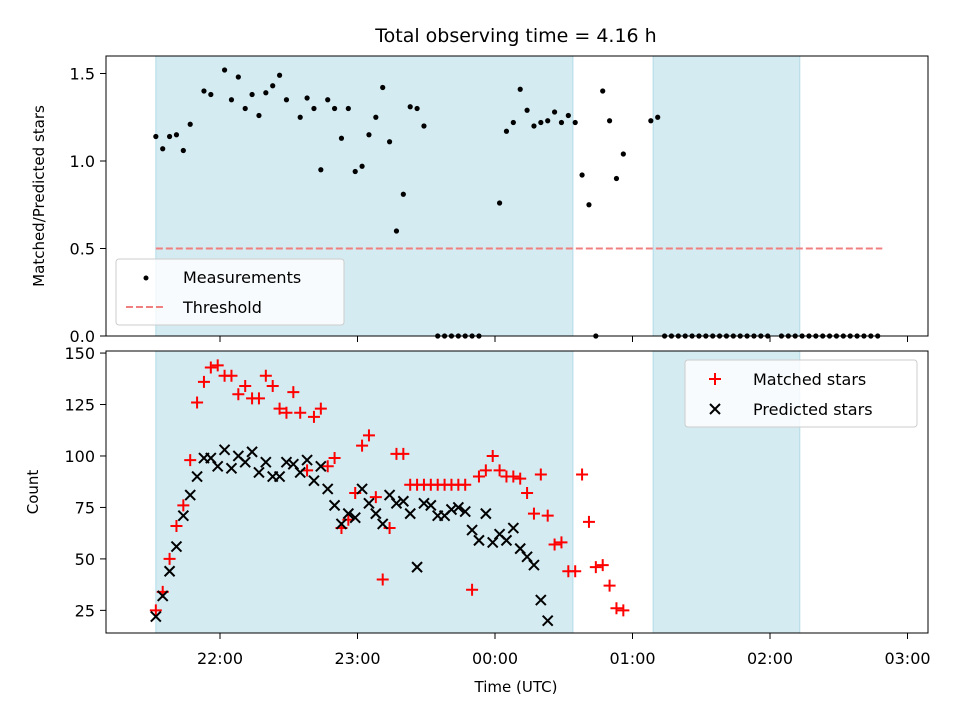 The height and width of the screenshot is (720, 960). Describe the element at coordinates (357, 658) in the screenshot. I see `x-tick-label: 23:00` at that location.